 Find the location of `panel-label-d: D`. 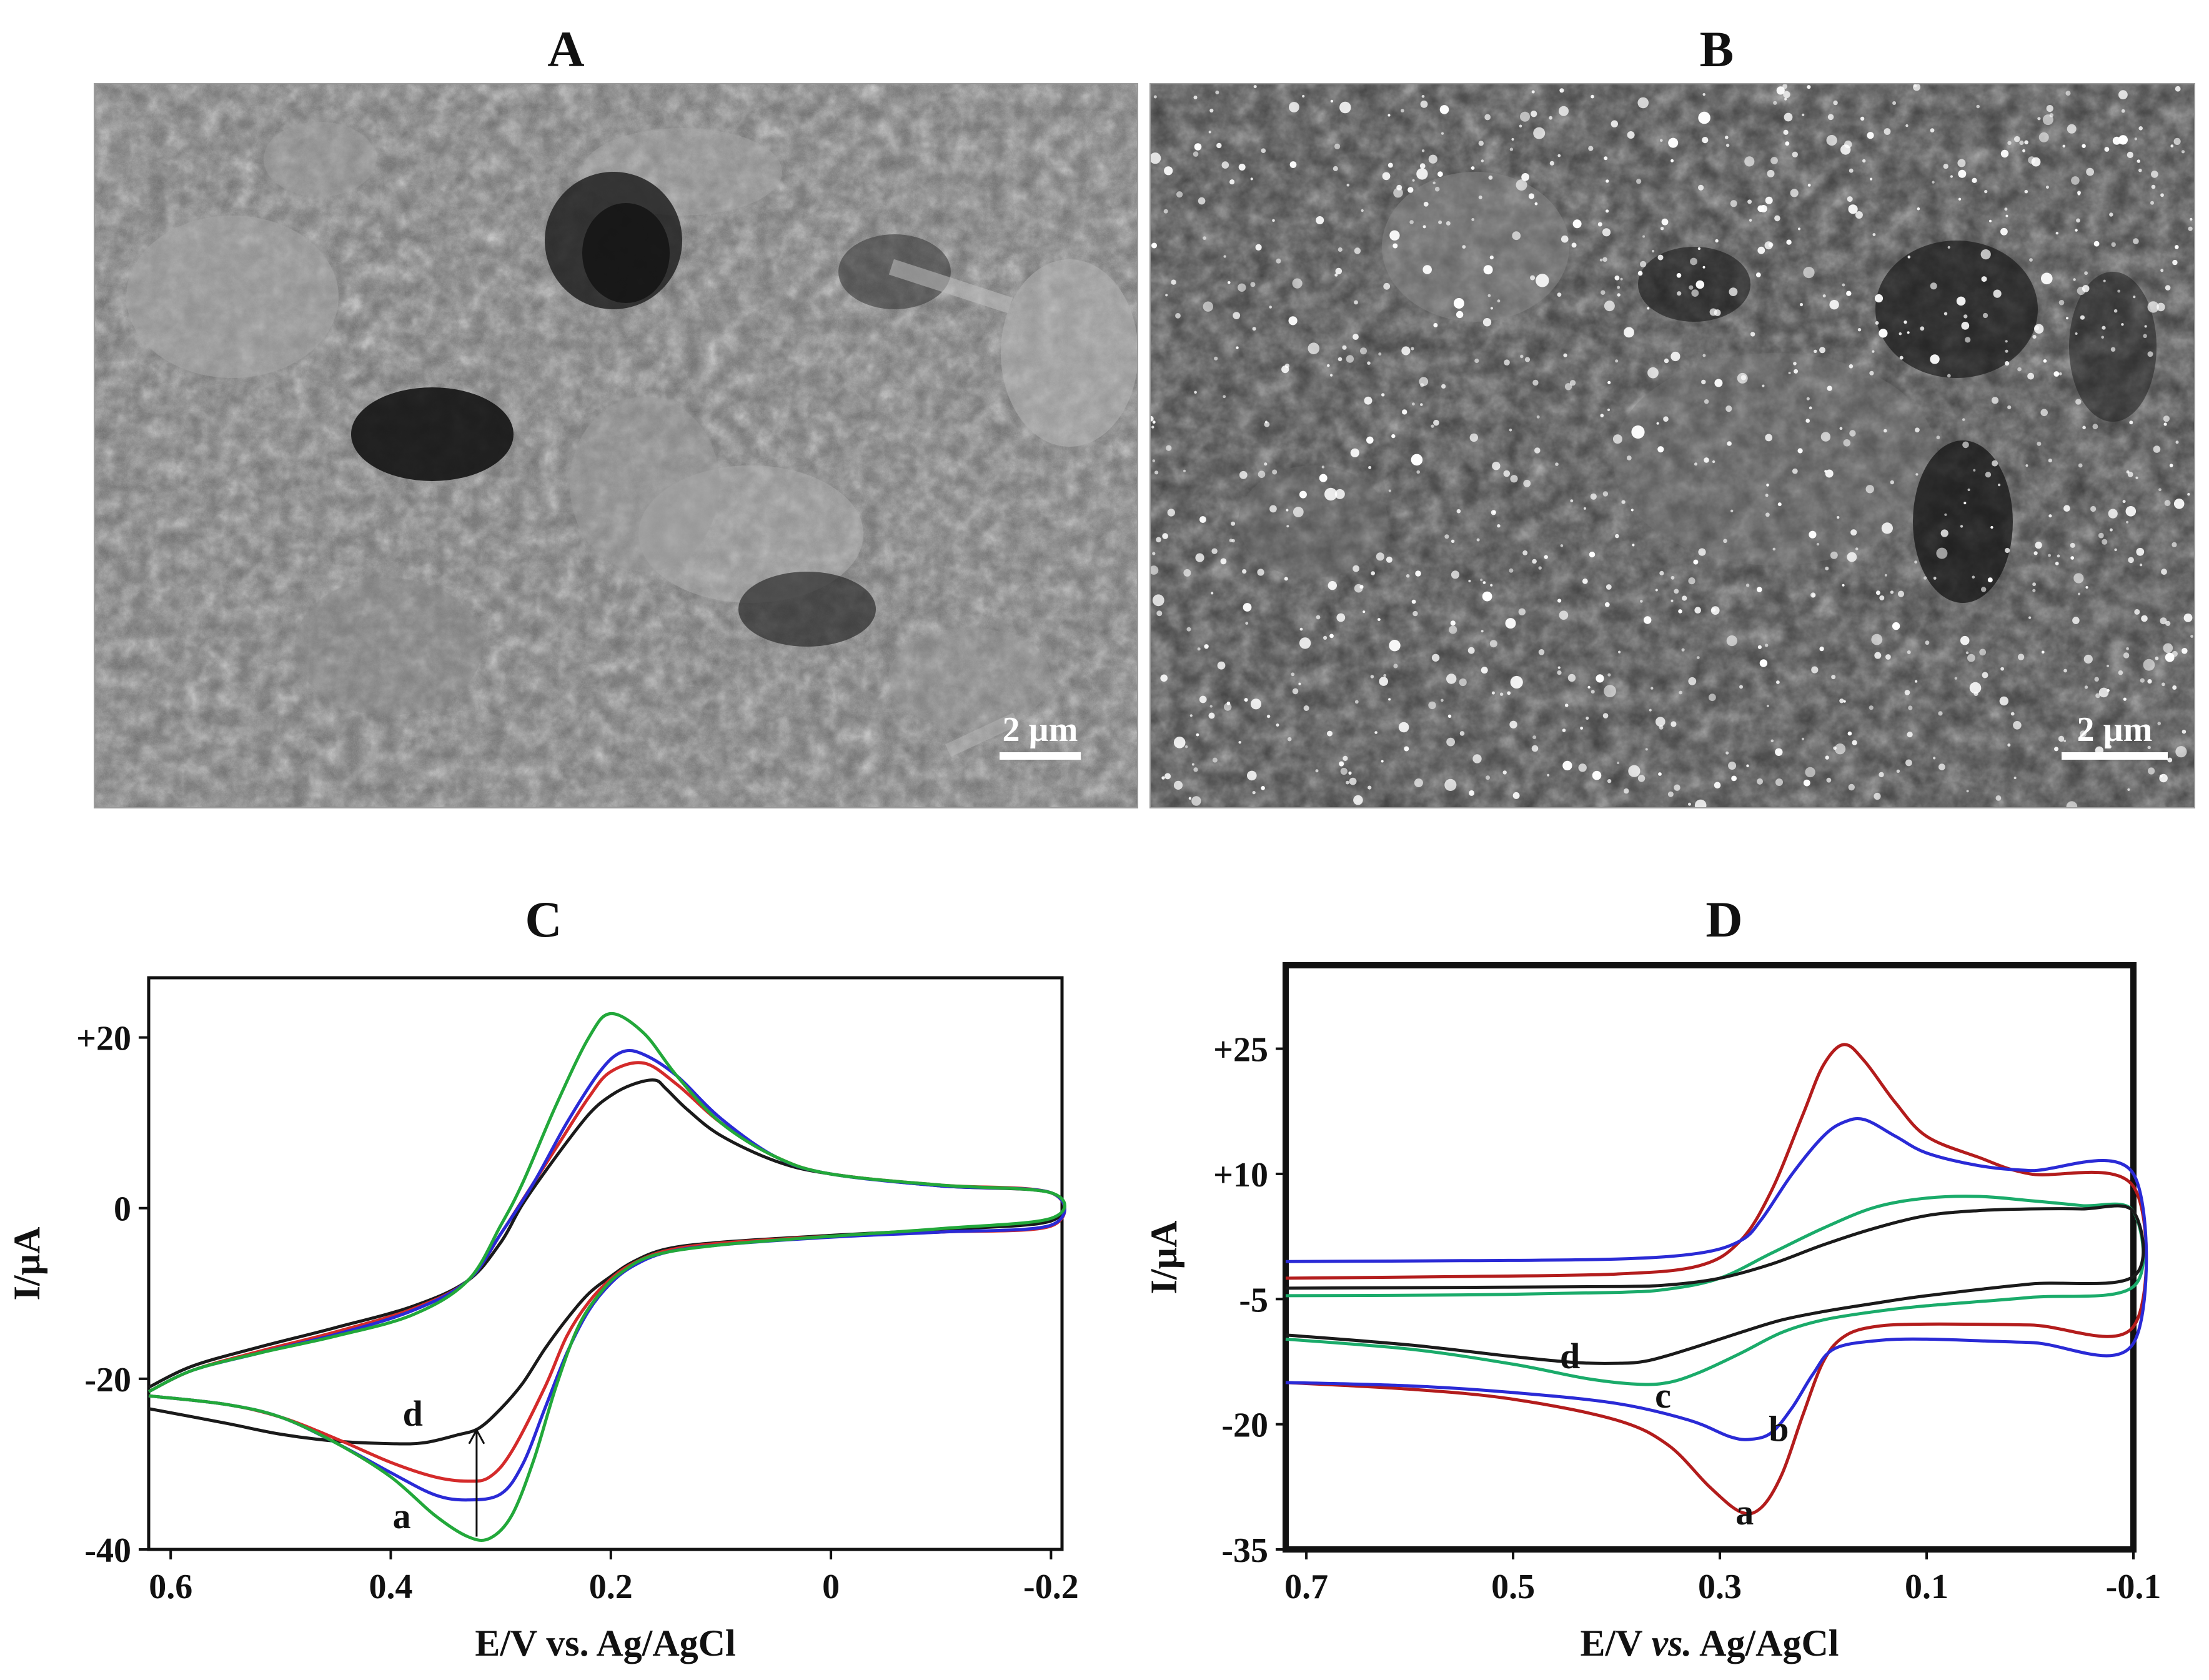

panel-label-d: D is located at coordinates (1724, 919).